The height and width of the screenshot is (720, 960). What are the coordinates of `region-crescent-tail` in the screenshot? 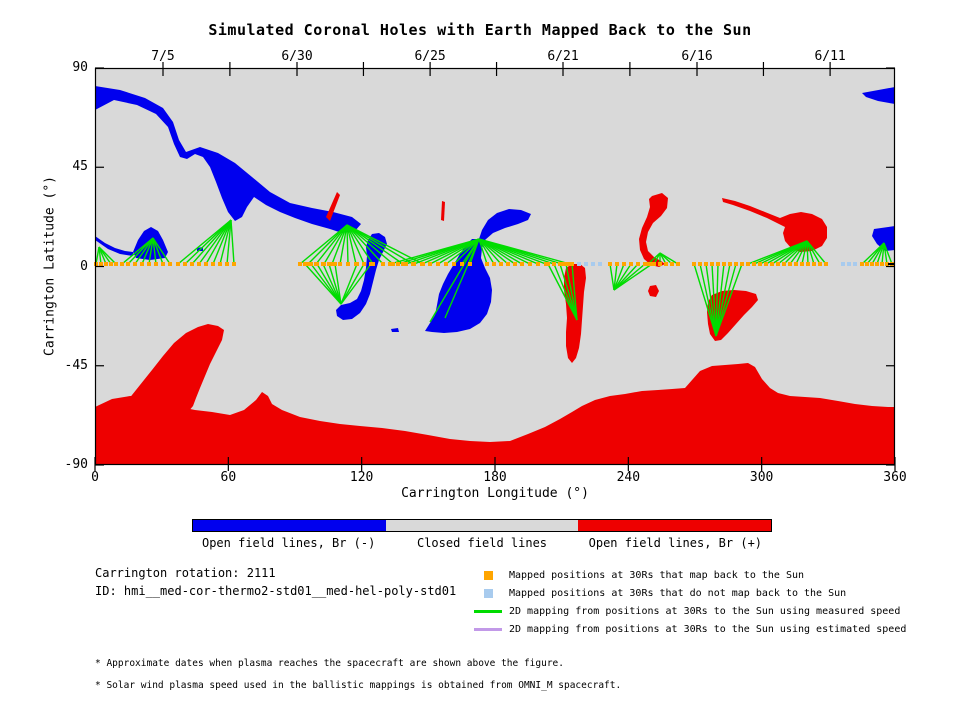 It's located at (653, 291).